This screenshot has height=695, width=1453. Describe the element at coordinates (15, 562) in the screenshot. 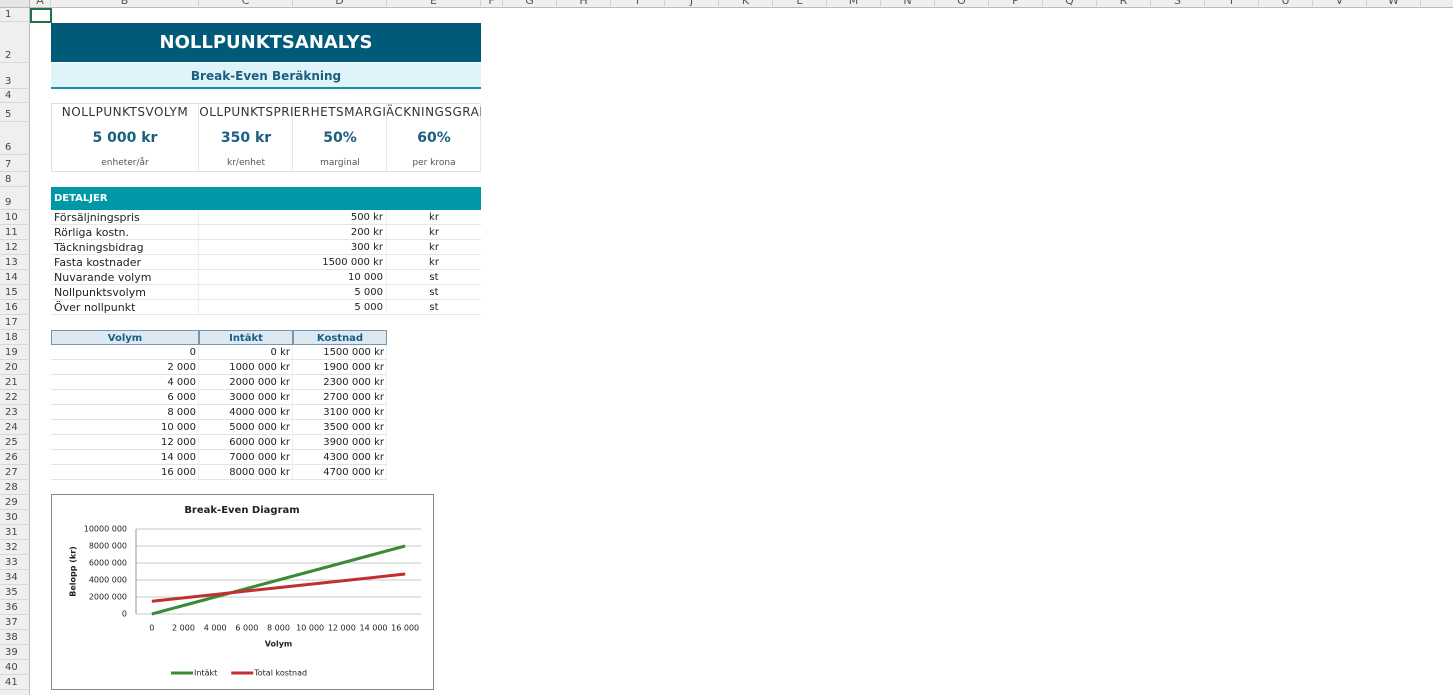

I see `row-header: 33` at that location.